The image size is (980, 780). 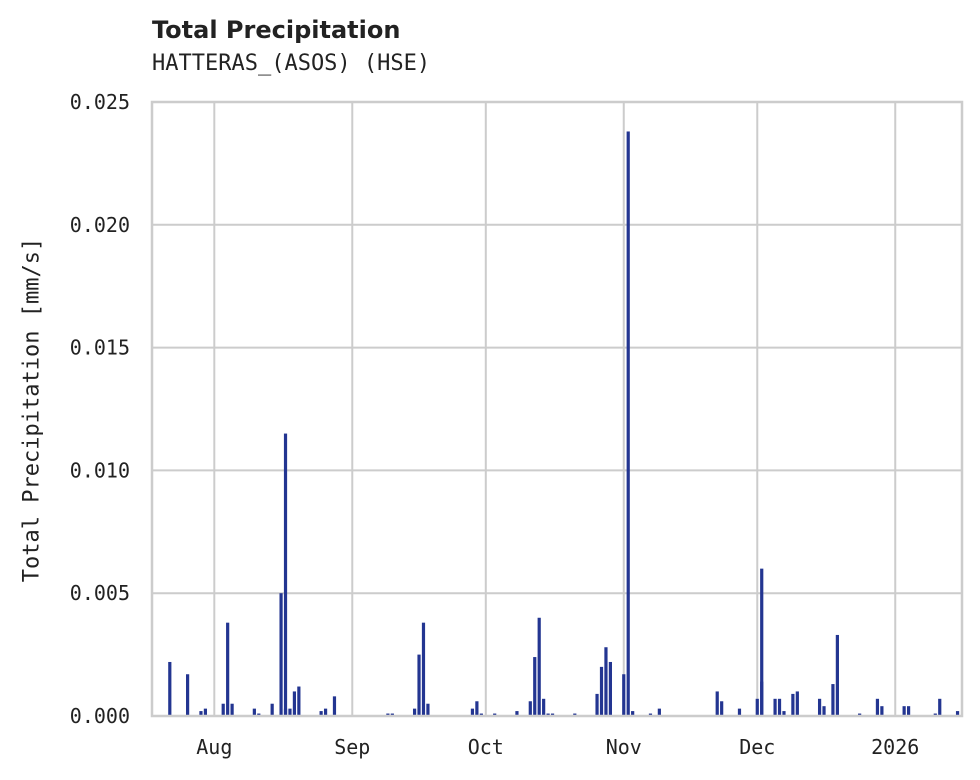 I want to click on x-tick-label: 2026, so click(x=895, y=747).